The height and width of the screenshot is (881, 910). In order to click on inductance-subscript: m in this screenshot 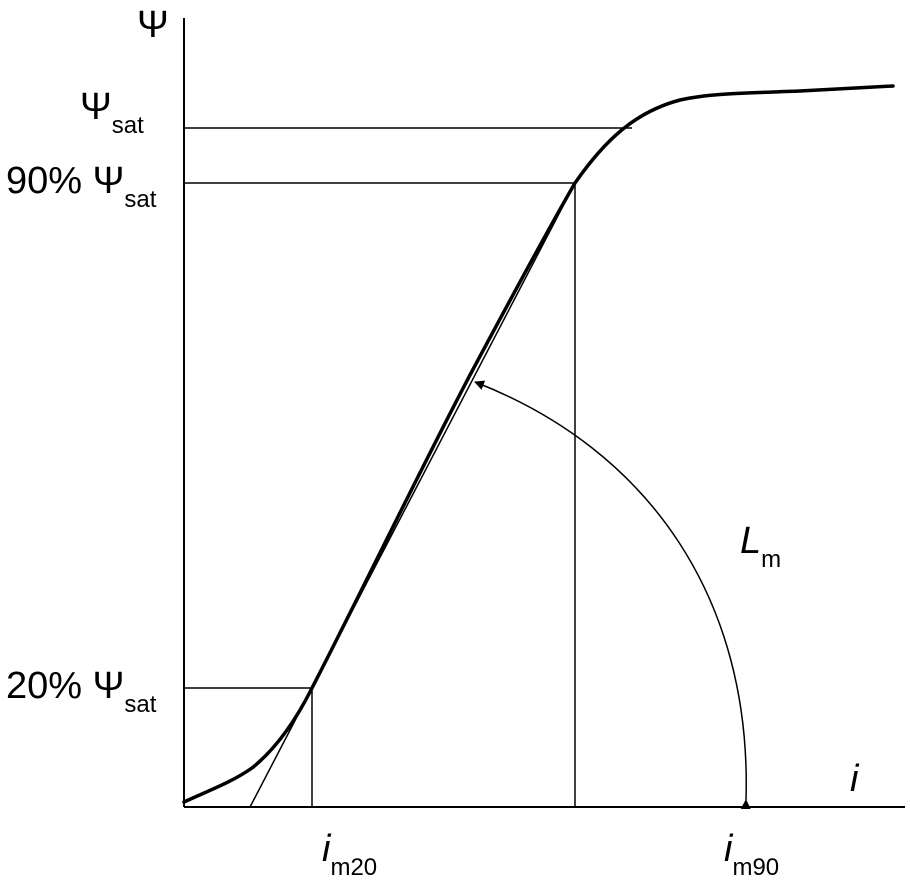, I will do `click(771, 559)`.